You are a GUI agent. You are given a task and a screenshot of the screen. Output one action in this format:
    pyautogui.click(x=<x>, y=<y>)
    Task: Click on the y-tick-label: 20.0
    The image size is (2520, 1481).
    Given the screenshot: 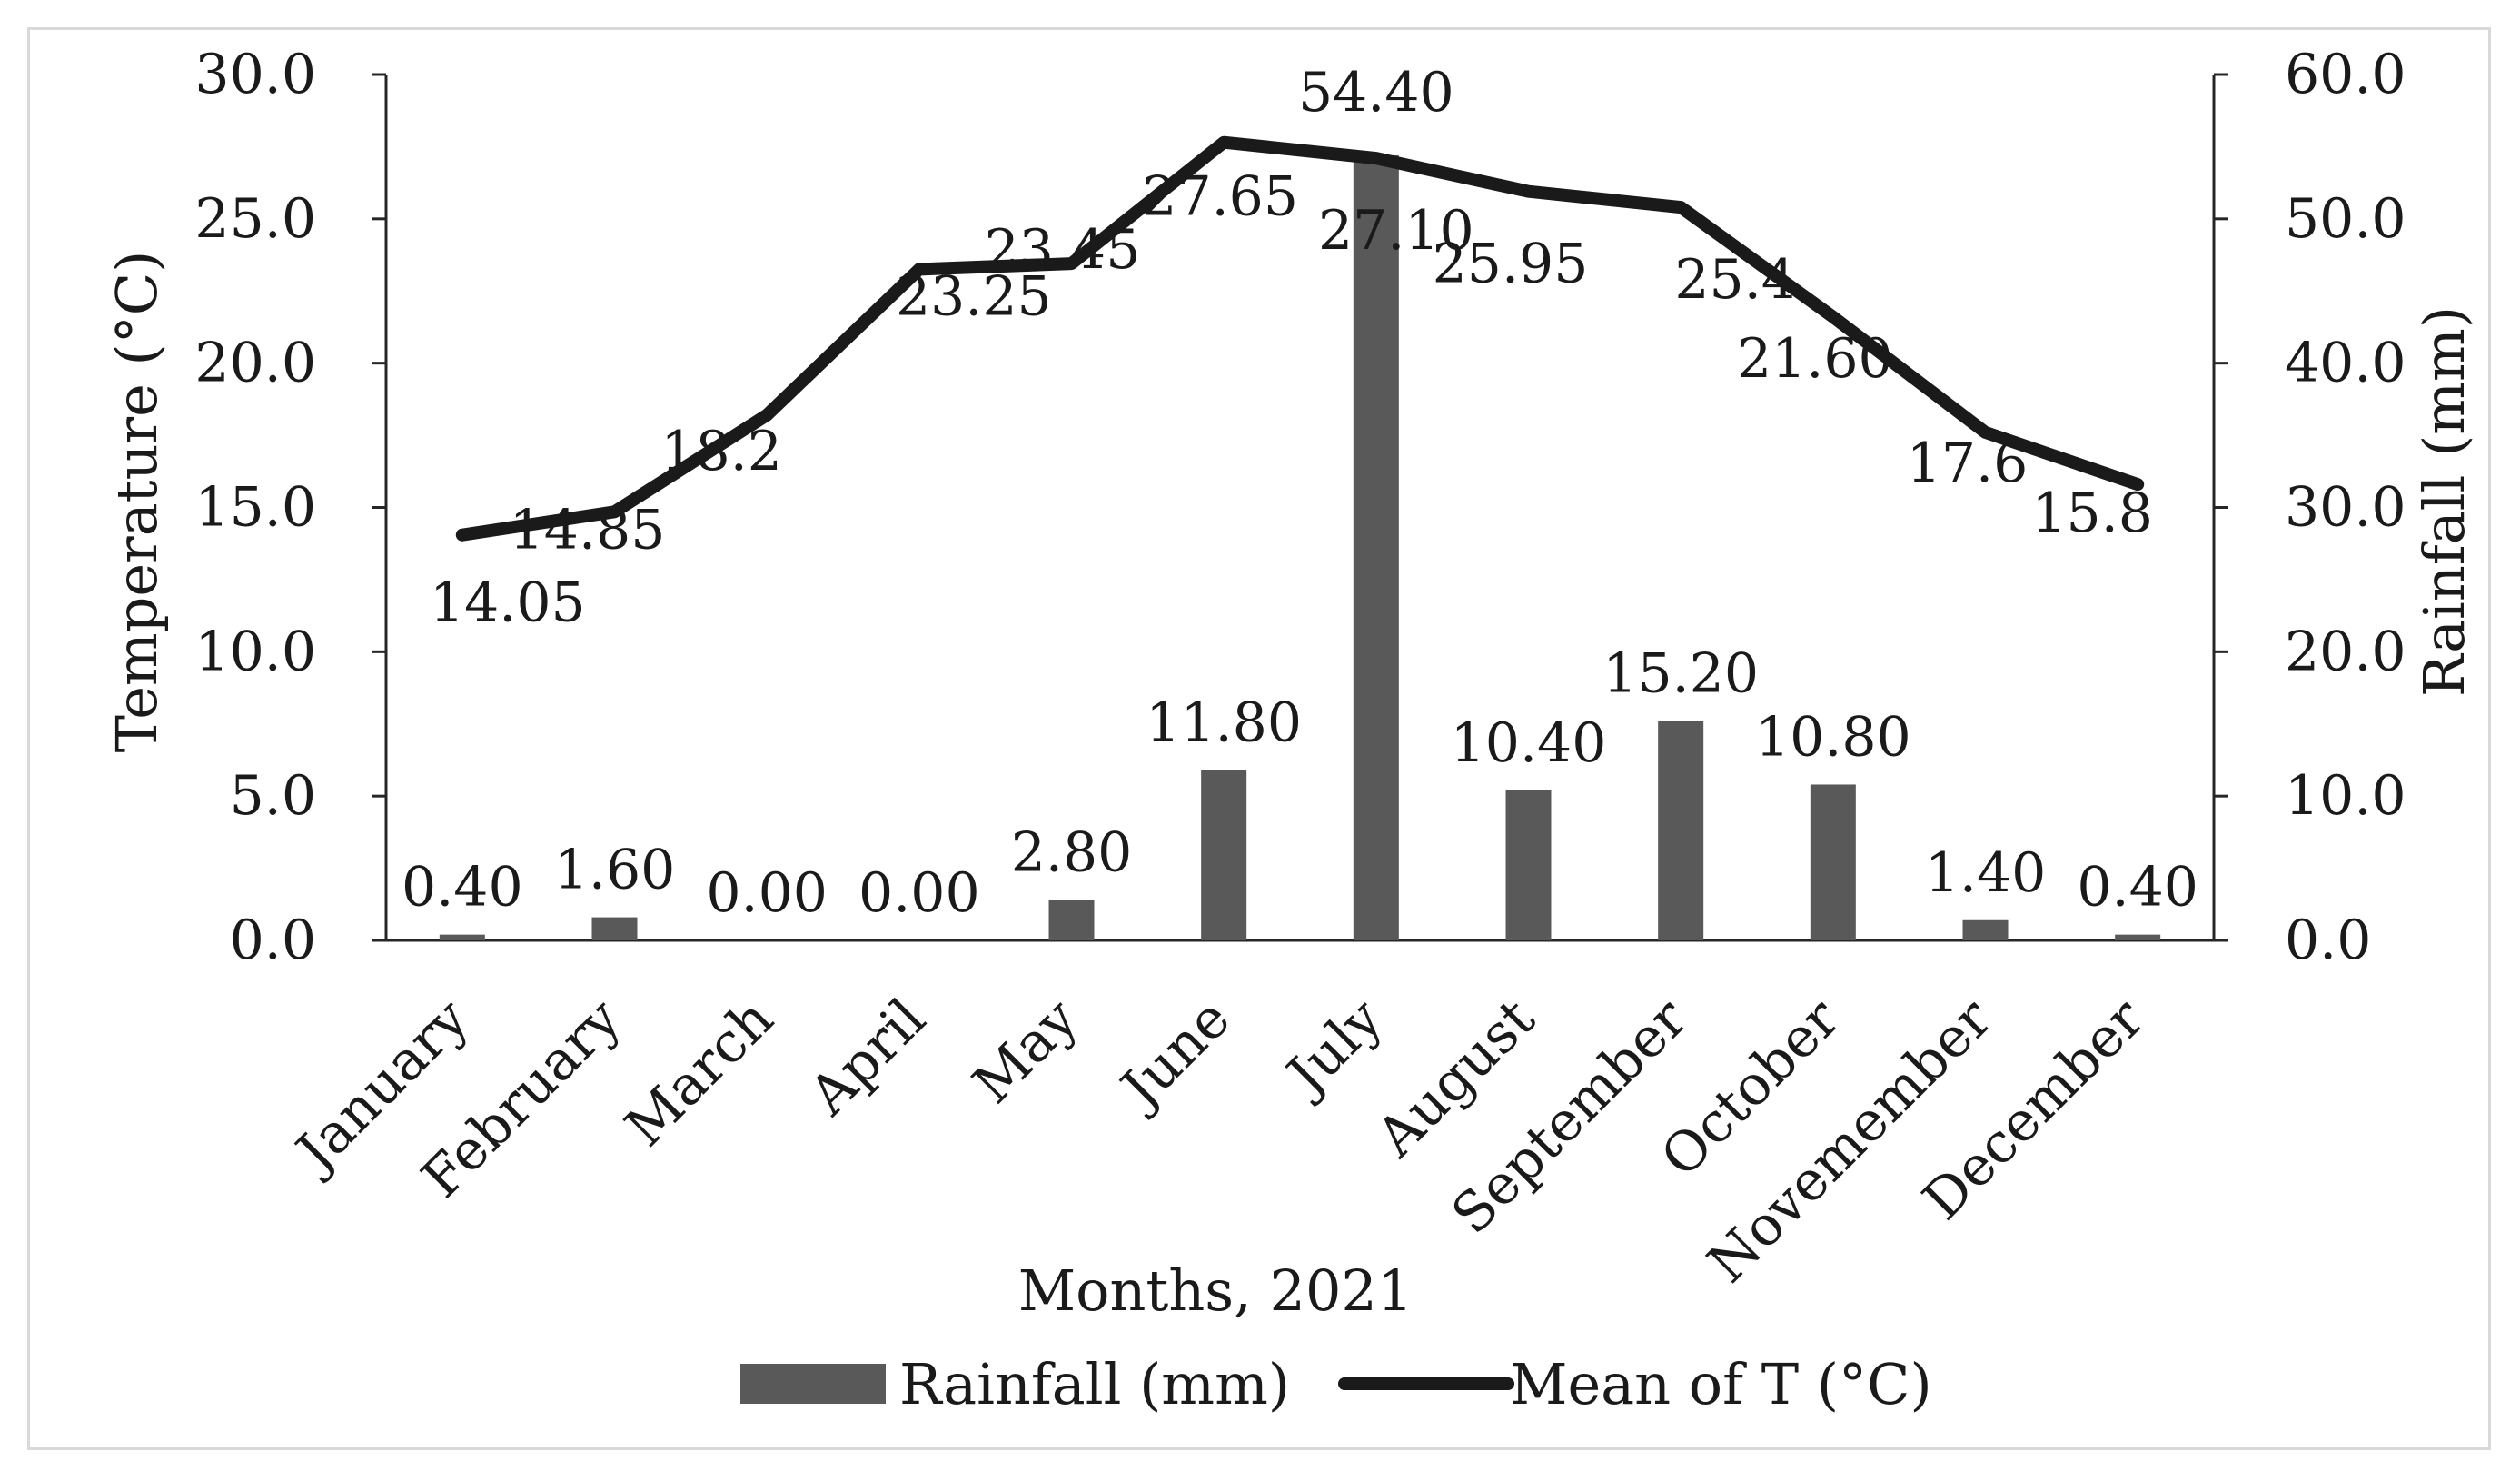 What is the action you would take?
    pyautogui.click(x=255, y=363)
    